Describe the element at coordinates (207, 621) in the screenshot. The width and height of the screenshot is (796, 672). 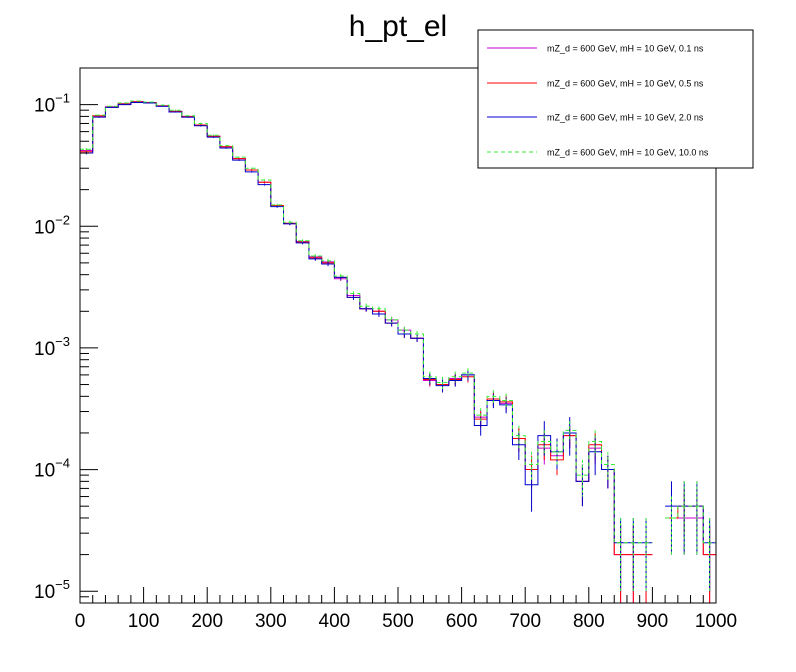
I see `x-tick-label: 200` at that location.